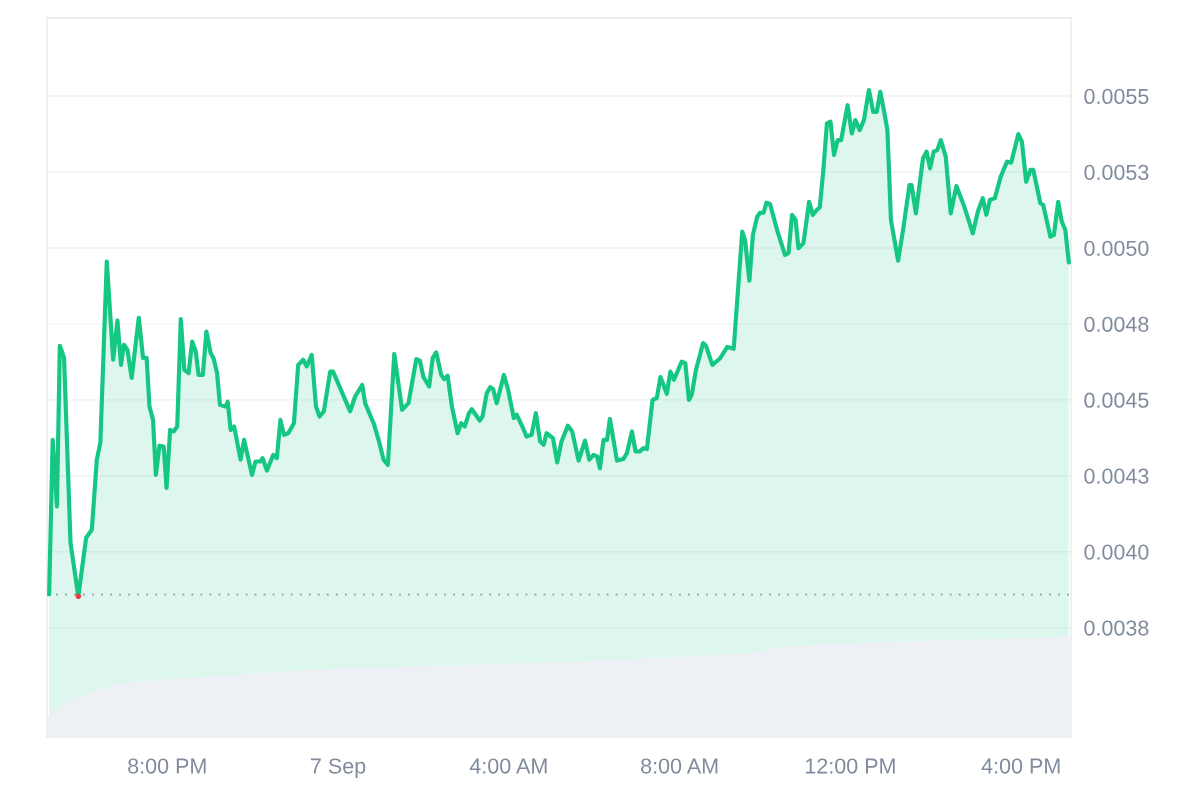  I want to click on y-tick-label: 0.0038, so click(1116, 628).